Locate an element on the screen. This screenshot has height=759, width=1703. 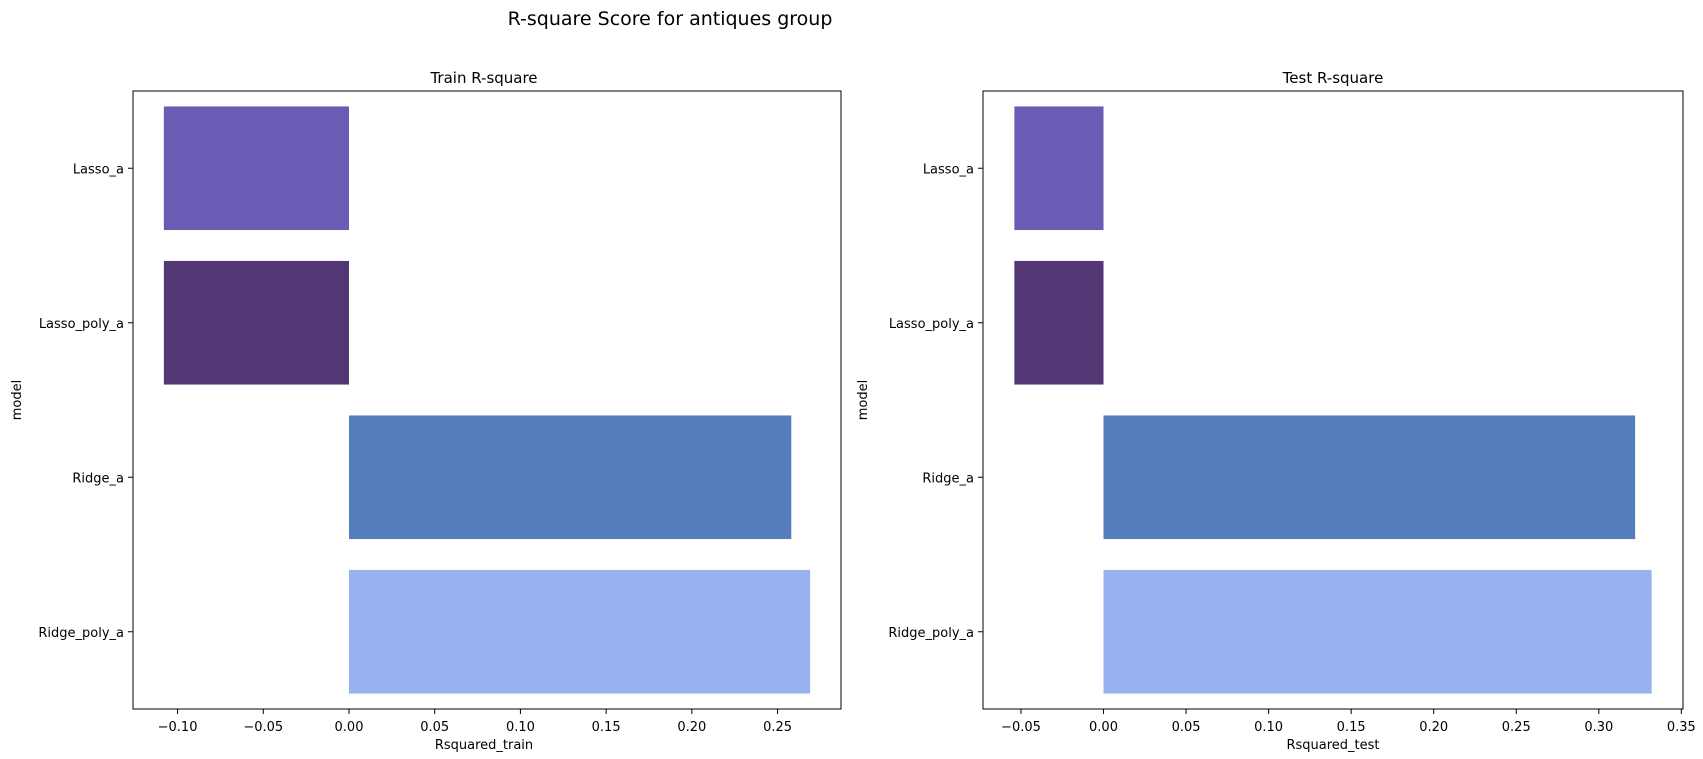
test-x-ticks: −0.05 0.00 0.05 0.10 0.15 0.20 0.25 0.30 0.35 is located at coordinates (1348, 722).